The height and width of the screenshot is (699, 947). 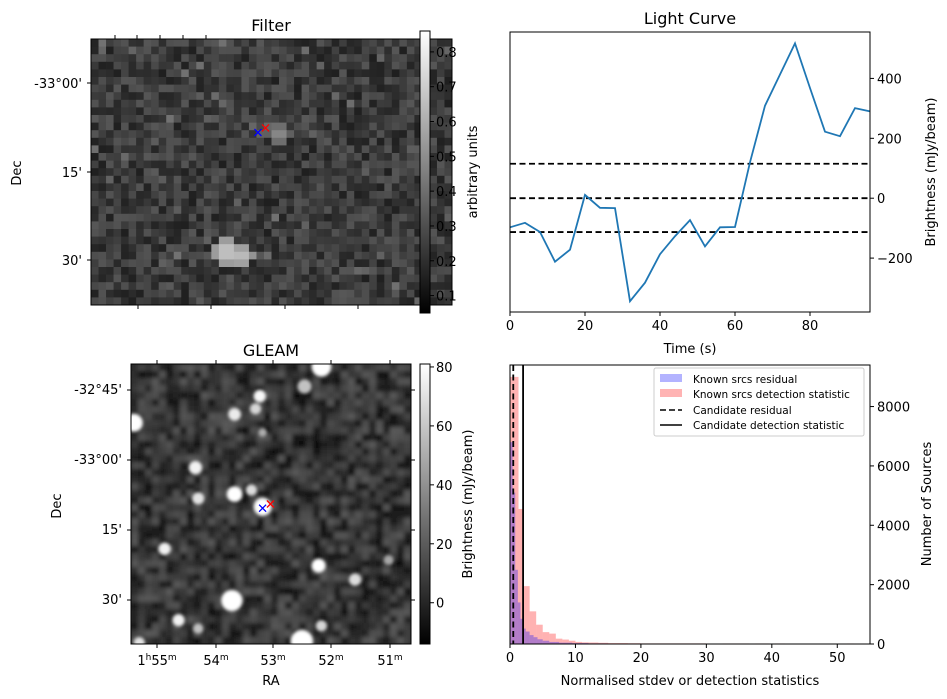 What do you see at coordinates (771, 395) in the screenshot?
I see `legend-label: Known srcs detection statistic` at bounding box center [771, 395].